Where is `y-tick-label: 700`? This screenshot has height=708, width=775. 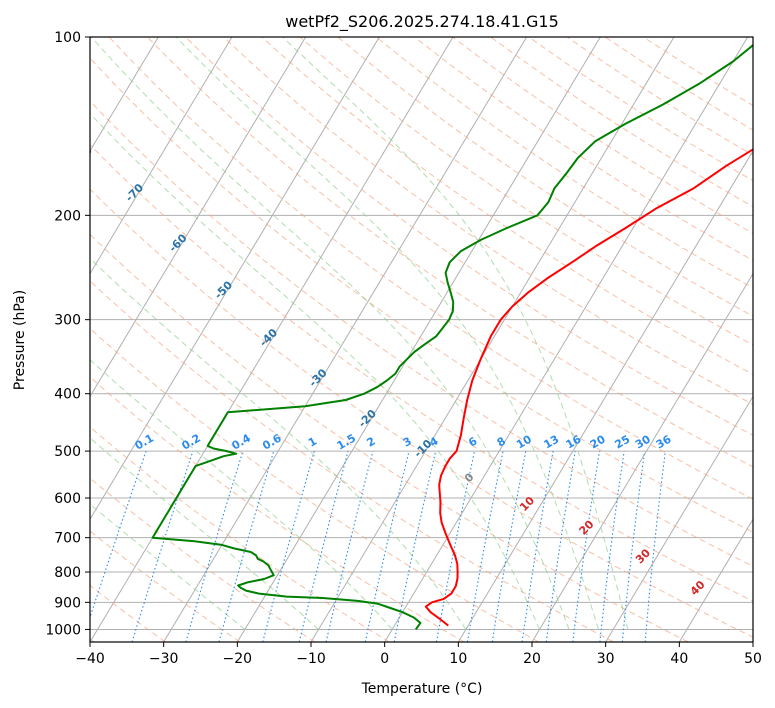
y-tick-label: 700 is located at coordinates (67, 539).